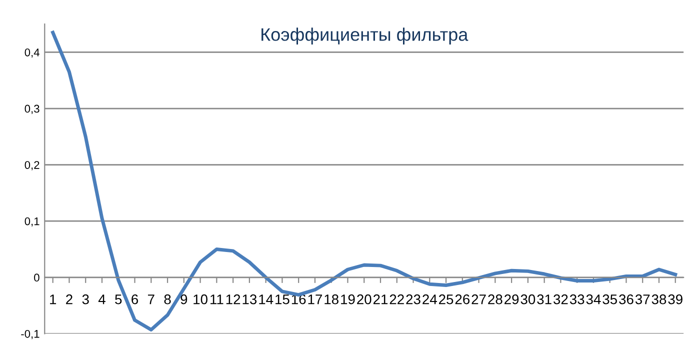 This screenshot has width=687, height=344. What do you see at coordinates (364, 299) in the screenshot?
I see `x-tick-label: 20` at bounding box center [364, 299].